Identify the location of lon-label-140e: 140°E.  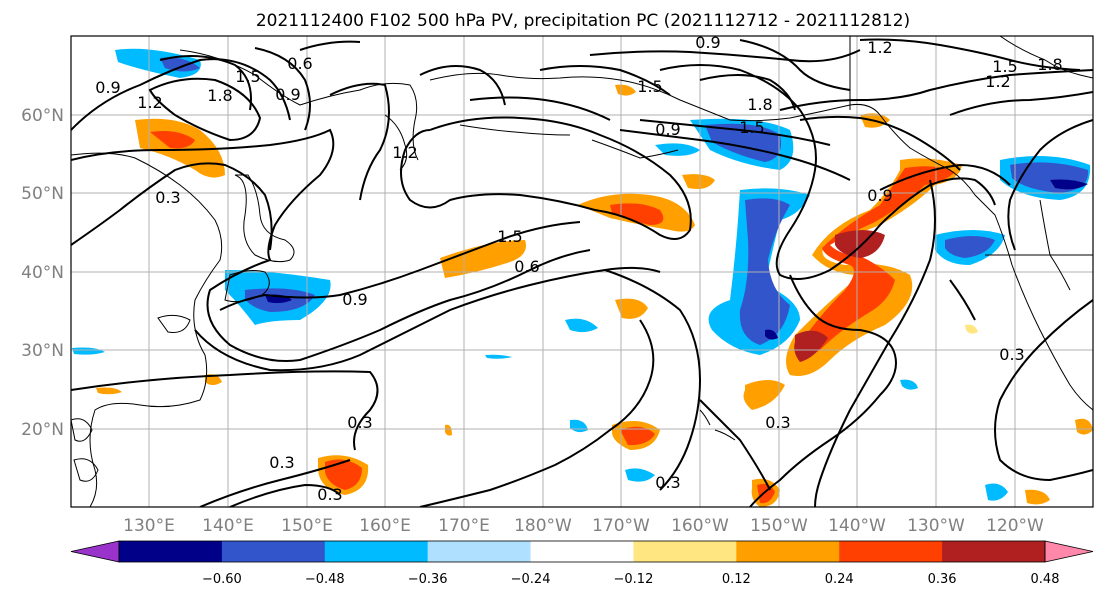
(228, 526).